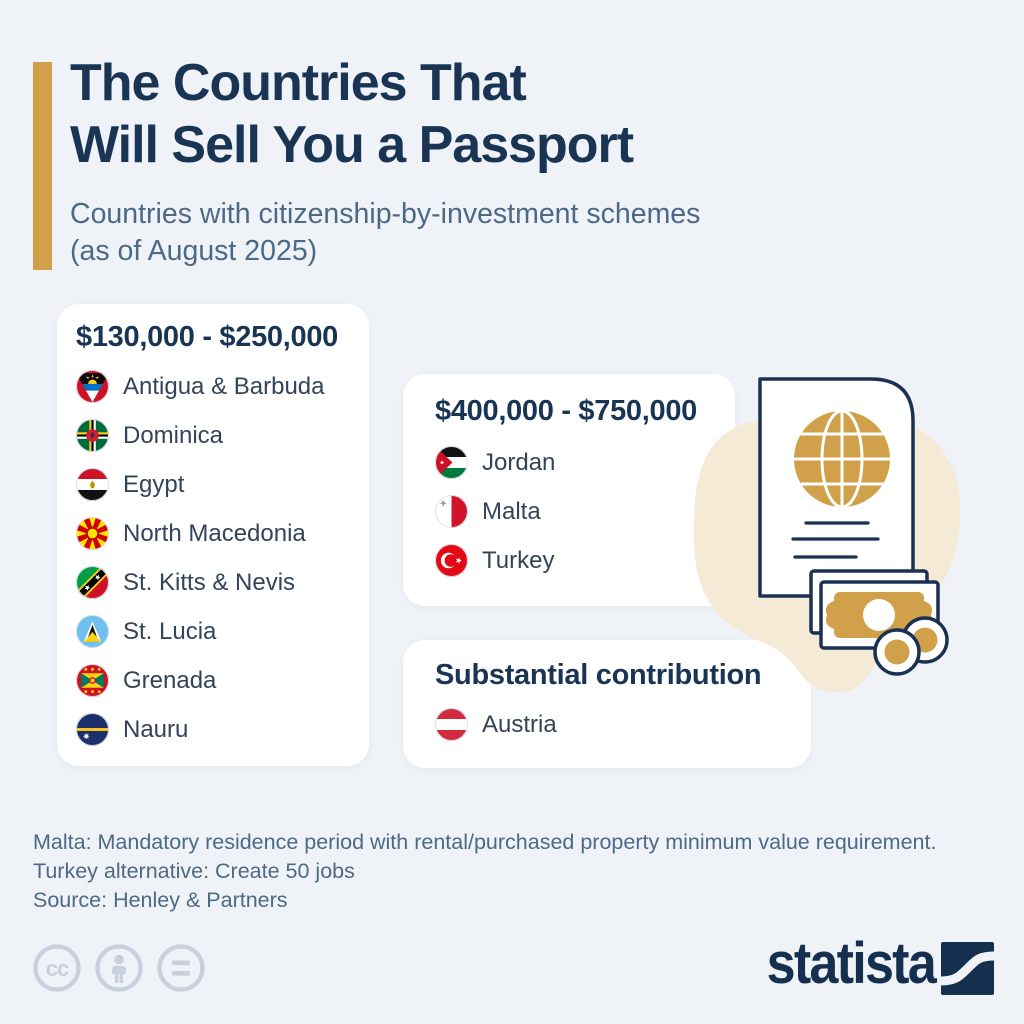  I want to click on license-icons: cc, so click(119, 968).